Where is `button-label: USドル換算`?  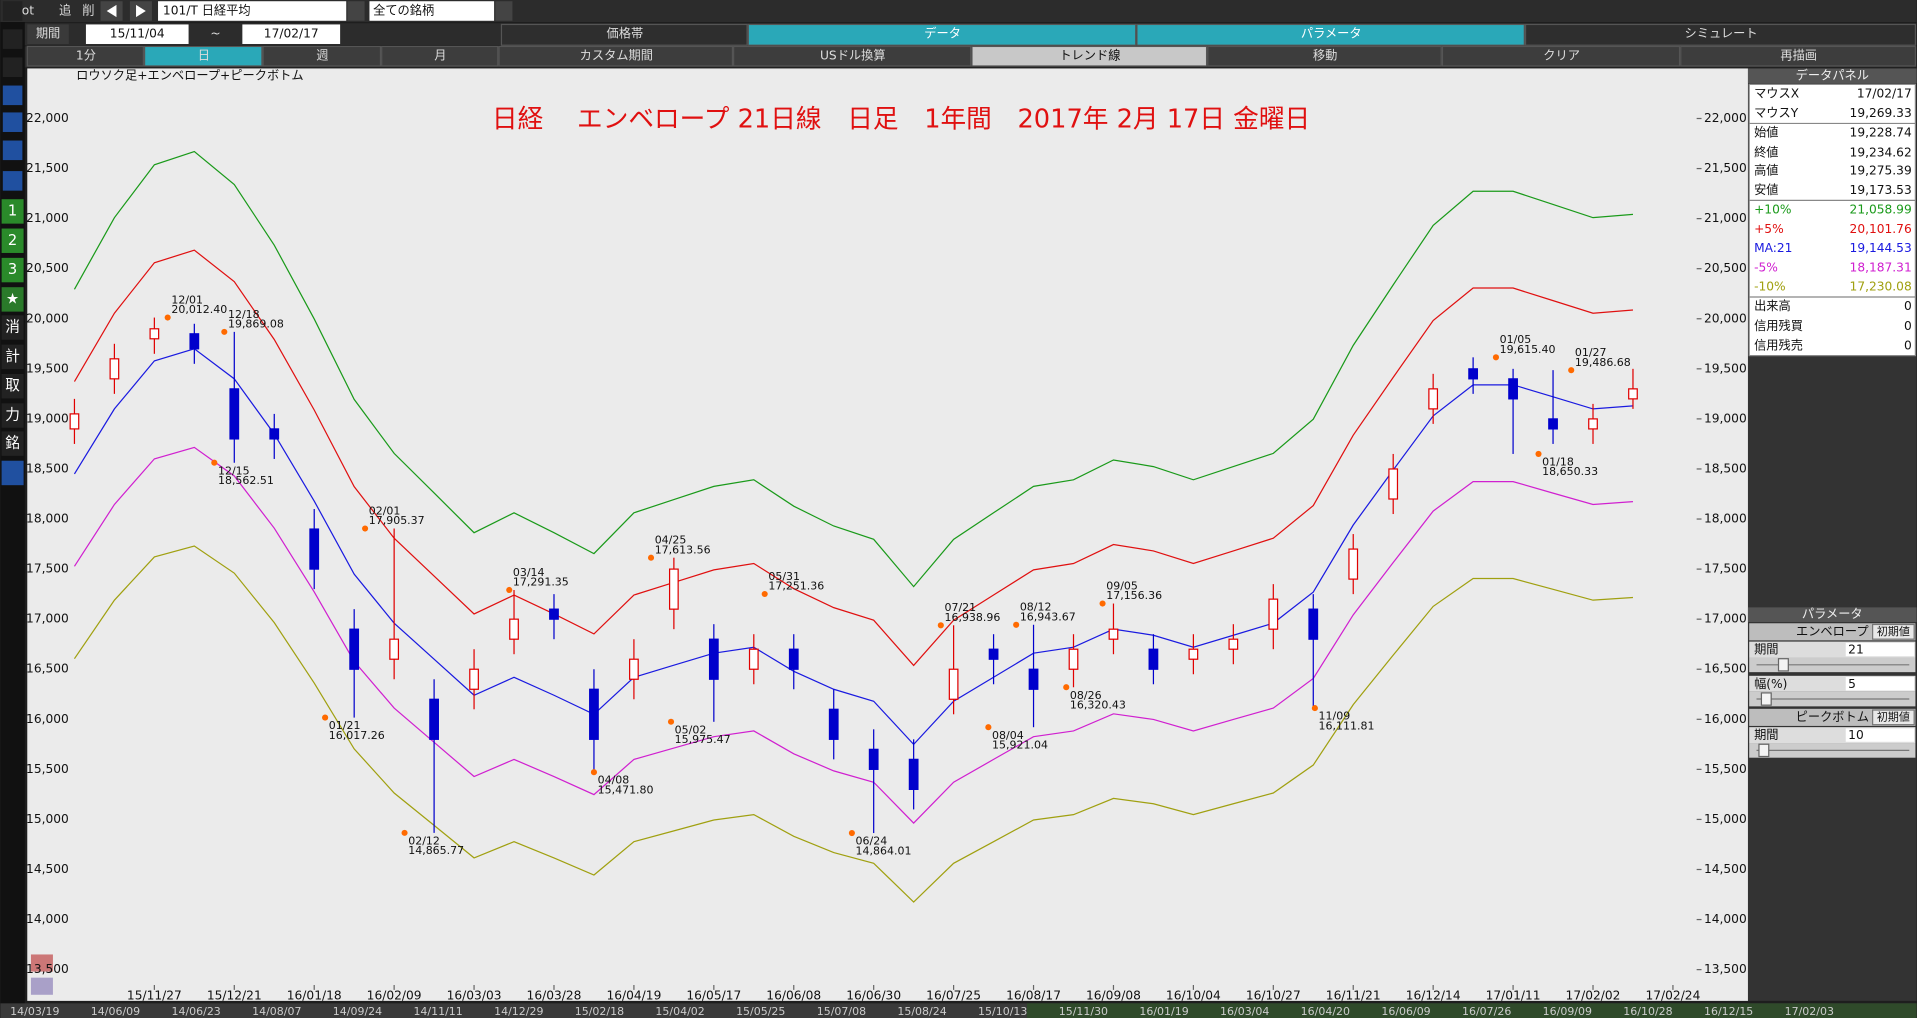 button-label: USドル換算 is located at coordinates (853, 55).